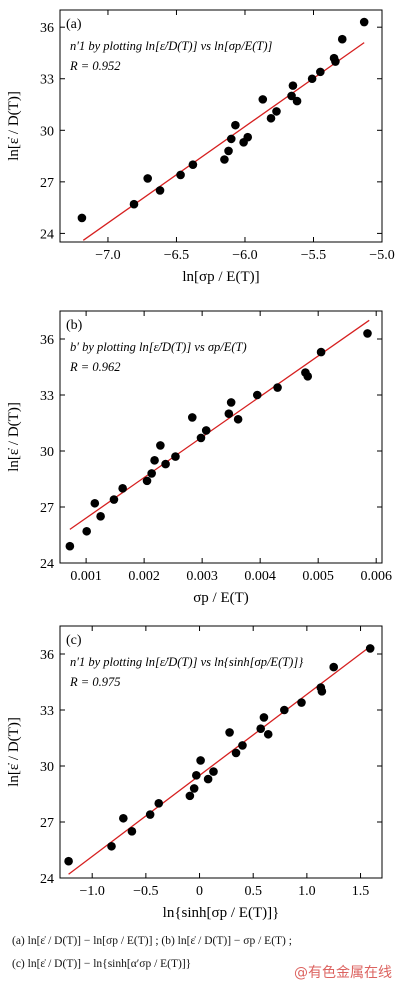 Image resolution: width=400 pixels, height=990 pixels. Describe the element at coordinates (253, 891) in the screenshot. I see `chart-2-x-tick-label: 0.5` at that location.